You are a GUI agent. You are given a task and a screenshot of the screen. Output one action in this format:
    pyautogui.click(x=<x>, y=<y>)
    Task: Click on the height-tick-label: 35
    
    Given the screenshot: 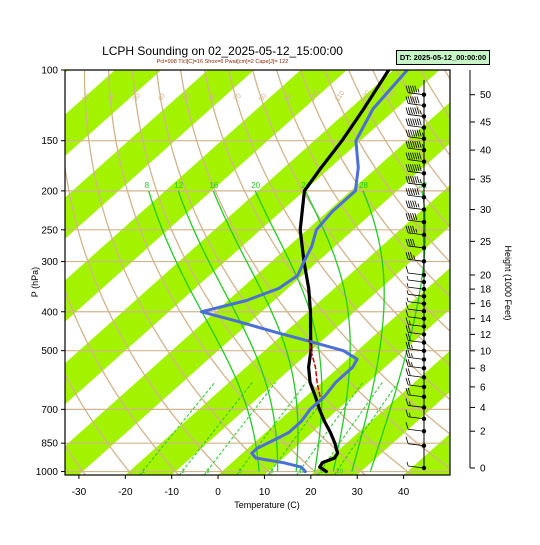 What is the action you would take?
    pyautogui.click(x=486, y=180)
    